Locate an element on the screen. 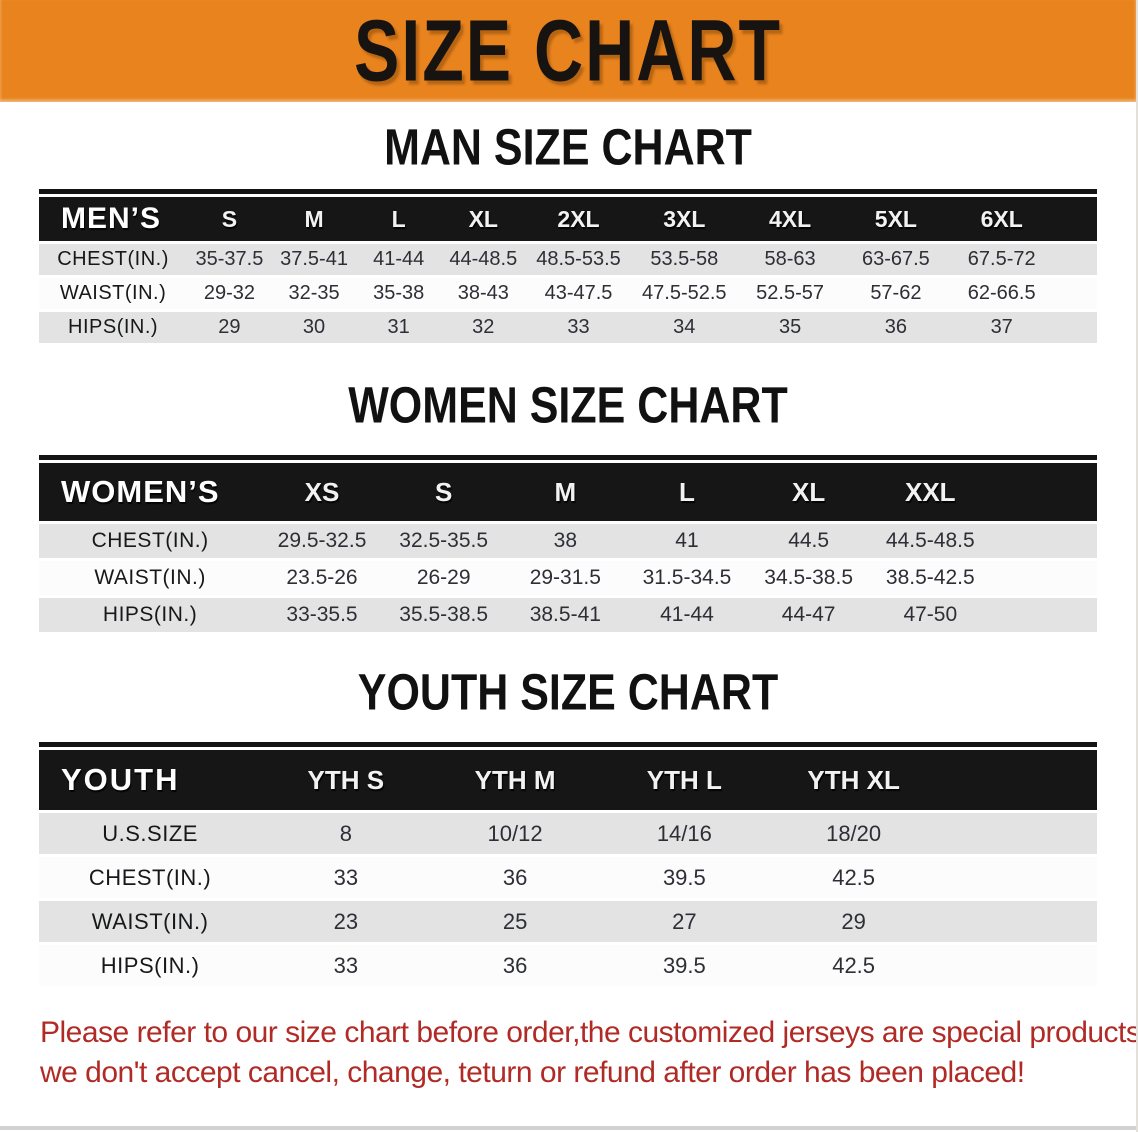 The width and height of the screenshot is (1138, 1132). measurement-row: U.S.SIZE 8 10/12 14/16 18/20 is located at coordinates (568, 833).